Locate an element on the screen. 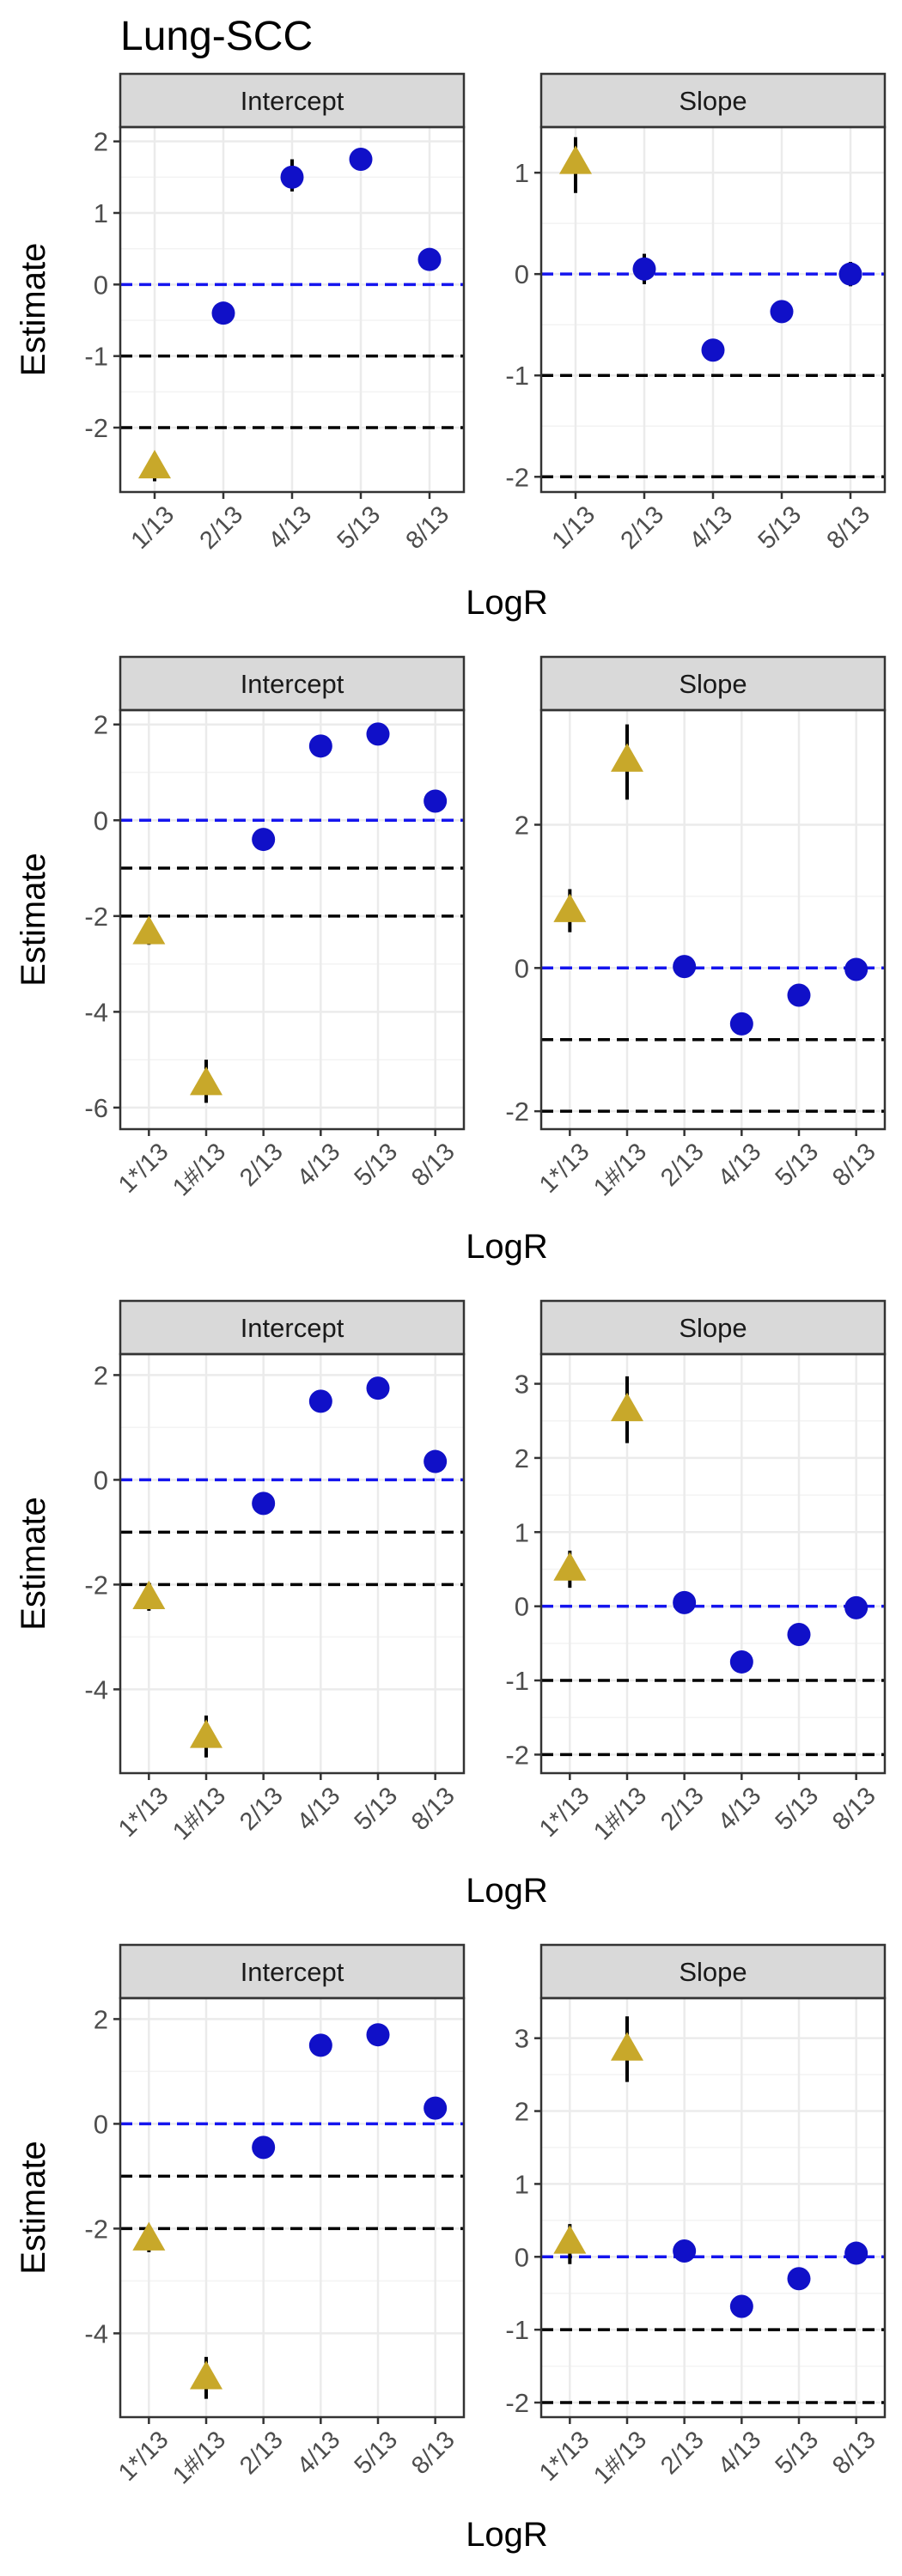 This screenshot has width=902, height=2576. strip-label: Intercept is located at coordinates (292, 101).